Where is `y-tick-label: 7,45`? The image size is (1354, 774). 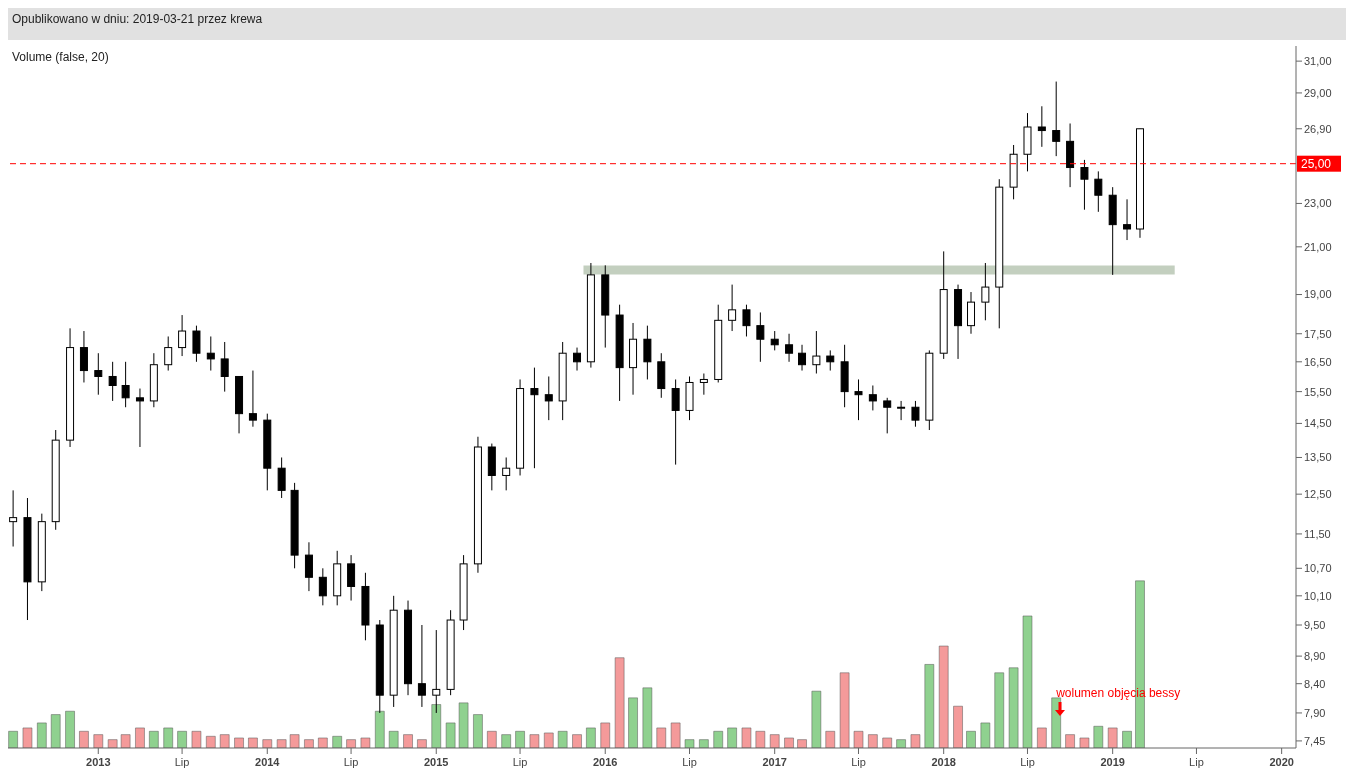 y-tick-label: 7,45 is located at coordinates (1315, 740).